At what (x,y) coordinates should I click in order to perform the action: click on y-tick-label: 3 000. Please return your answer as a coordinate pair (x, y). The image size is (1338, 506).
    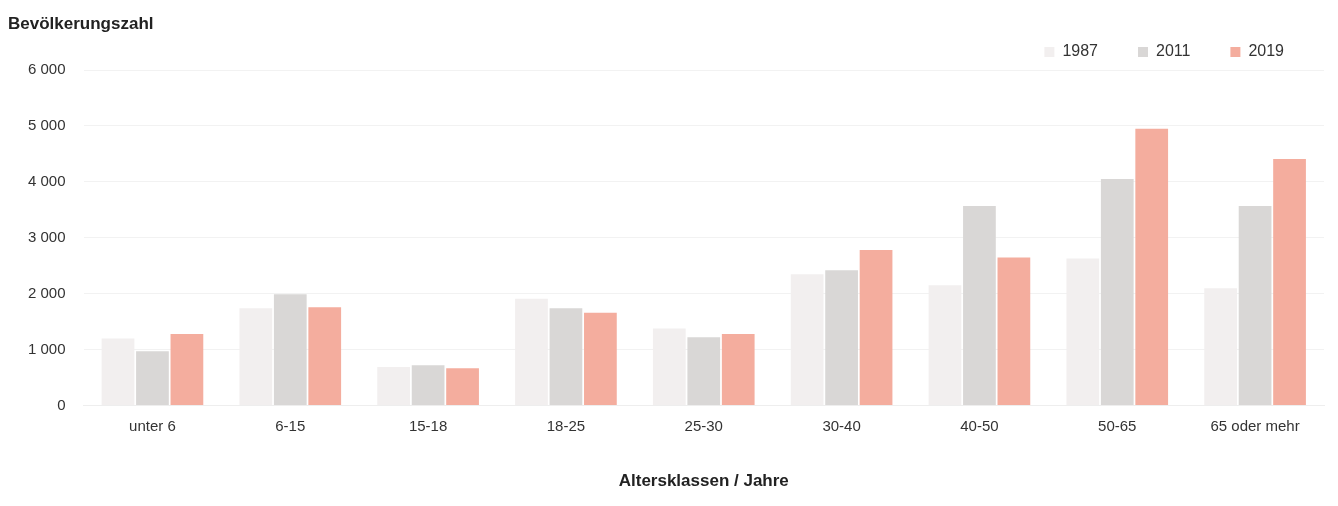
    Looking at the image, I should click on (46, 236).